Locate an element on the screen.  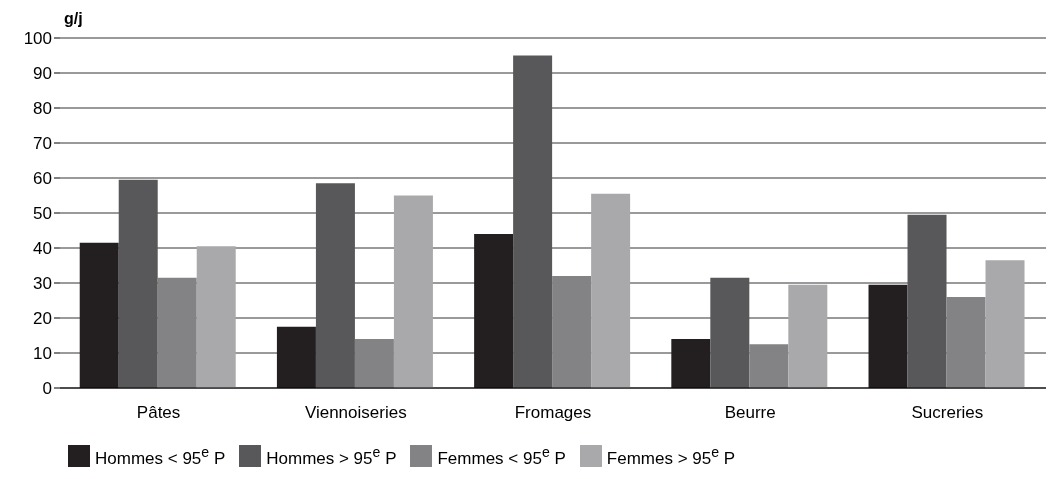
legend-label: Femmes > 95$^{e}$ P is located at coordinates (671, 456).